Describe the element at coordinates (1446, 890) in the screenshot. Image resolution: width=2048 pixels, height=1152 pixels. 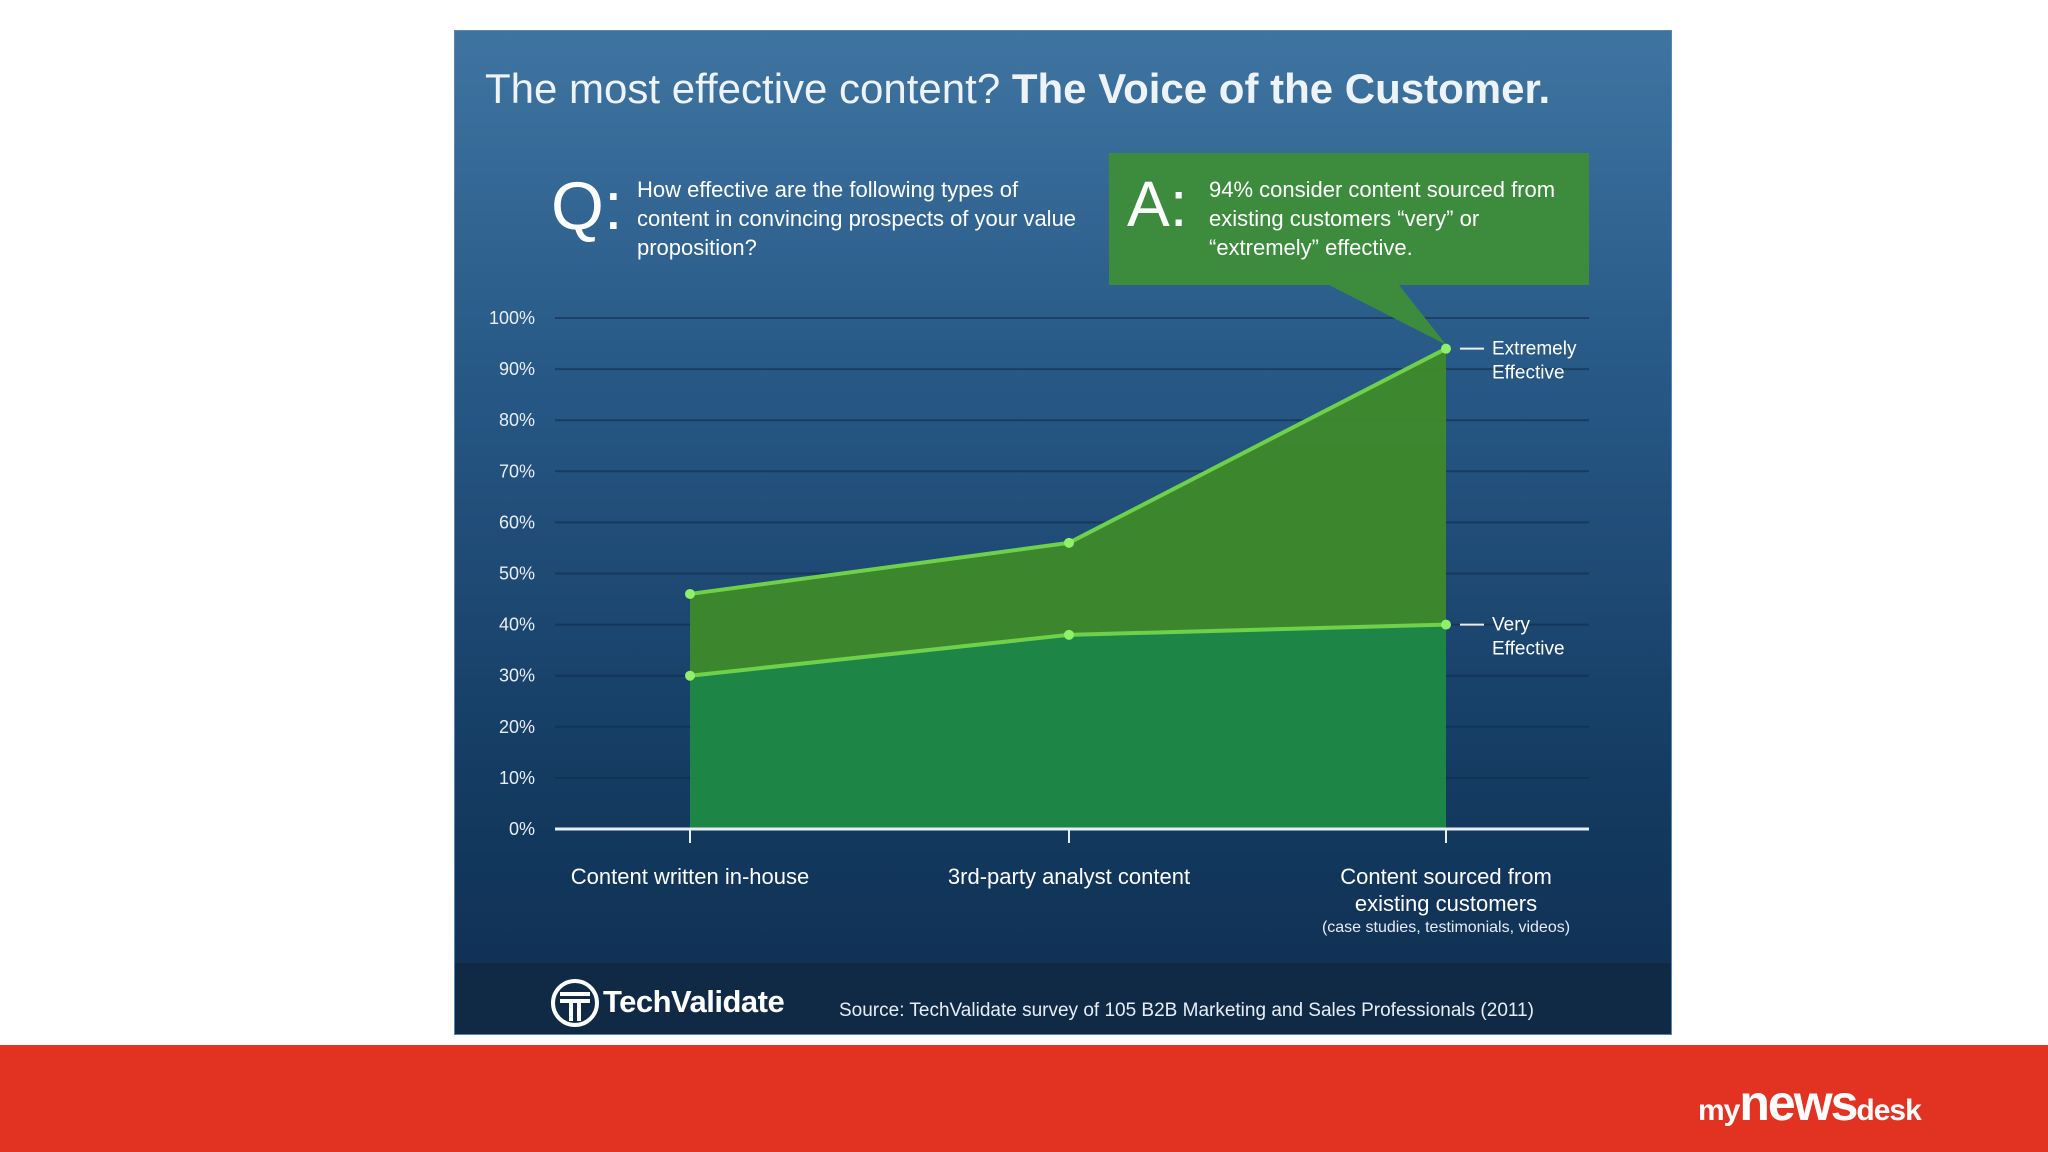
I see `category-label-customers: Content sourced from existing customers` at that location.